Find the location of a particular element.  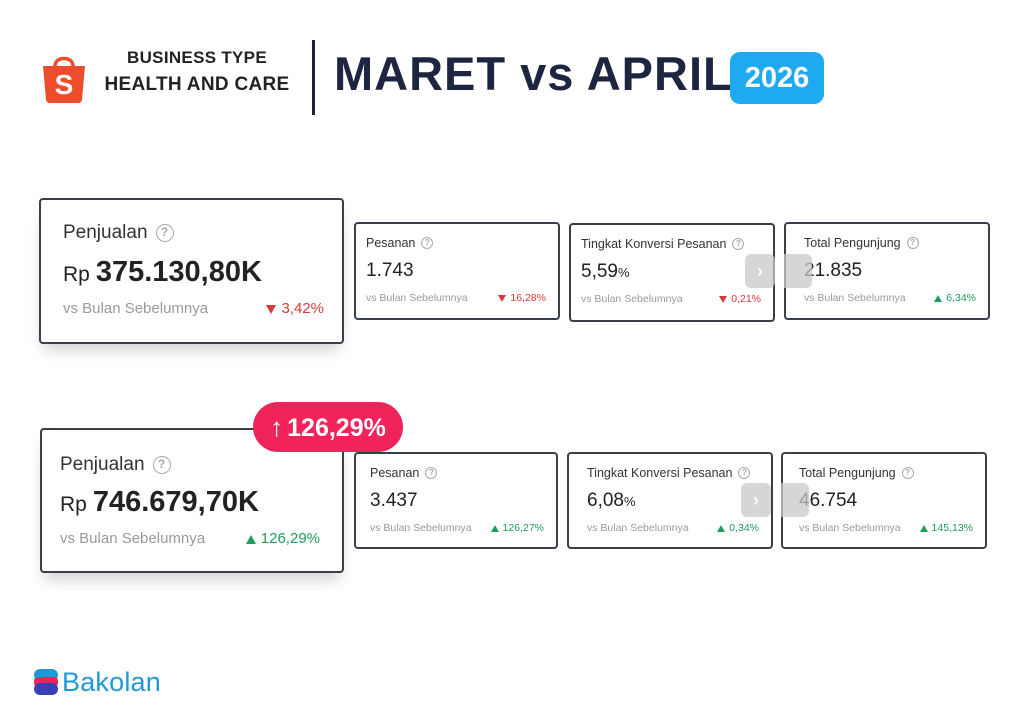

orders-change: 16,28% is located at coordinates (522, 298).